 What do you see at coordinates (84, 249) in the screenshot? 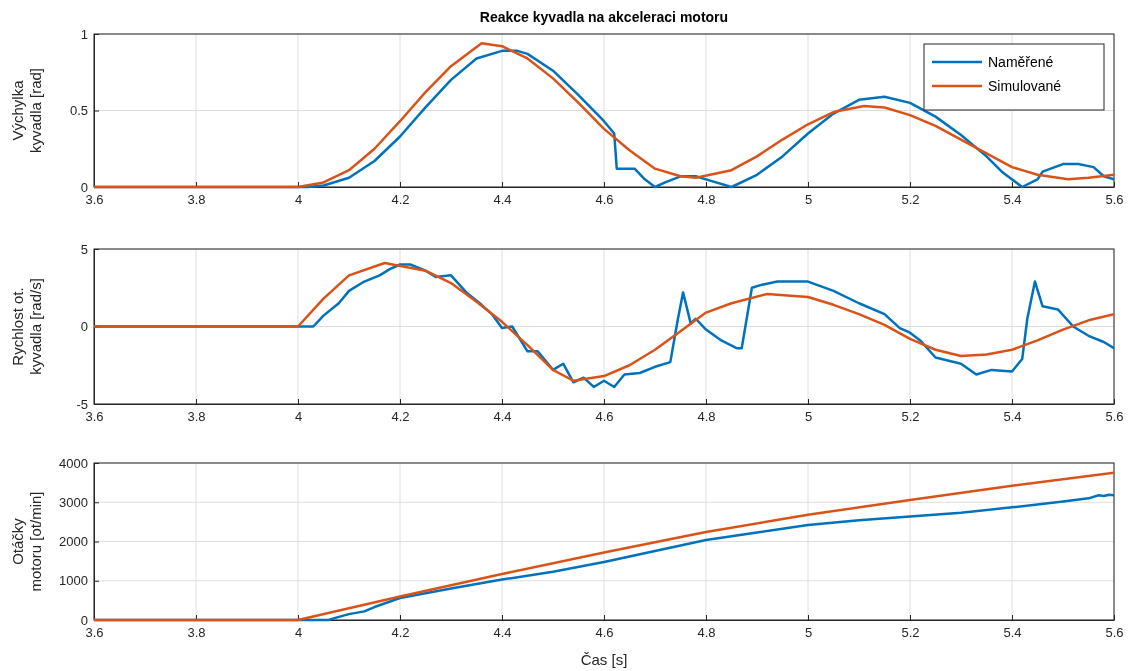
I see `y-tick-label: 5` at bounding box center [84, 249].